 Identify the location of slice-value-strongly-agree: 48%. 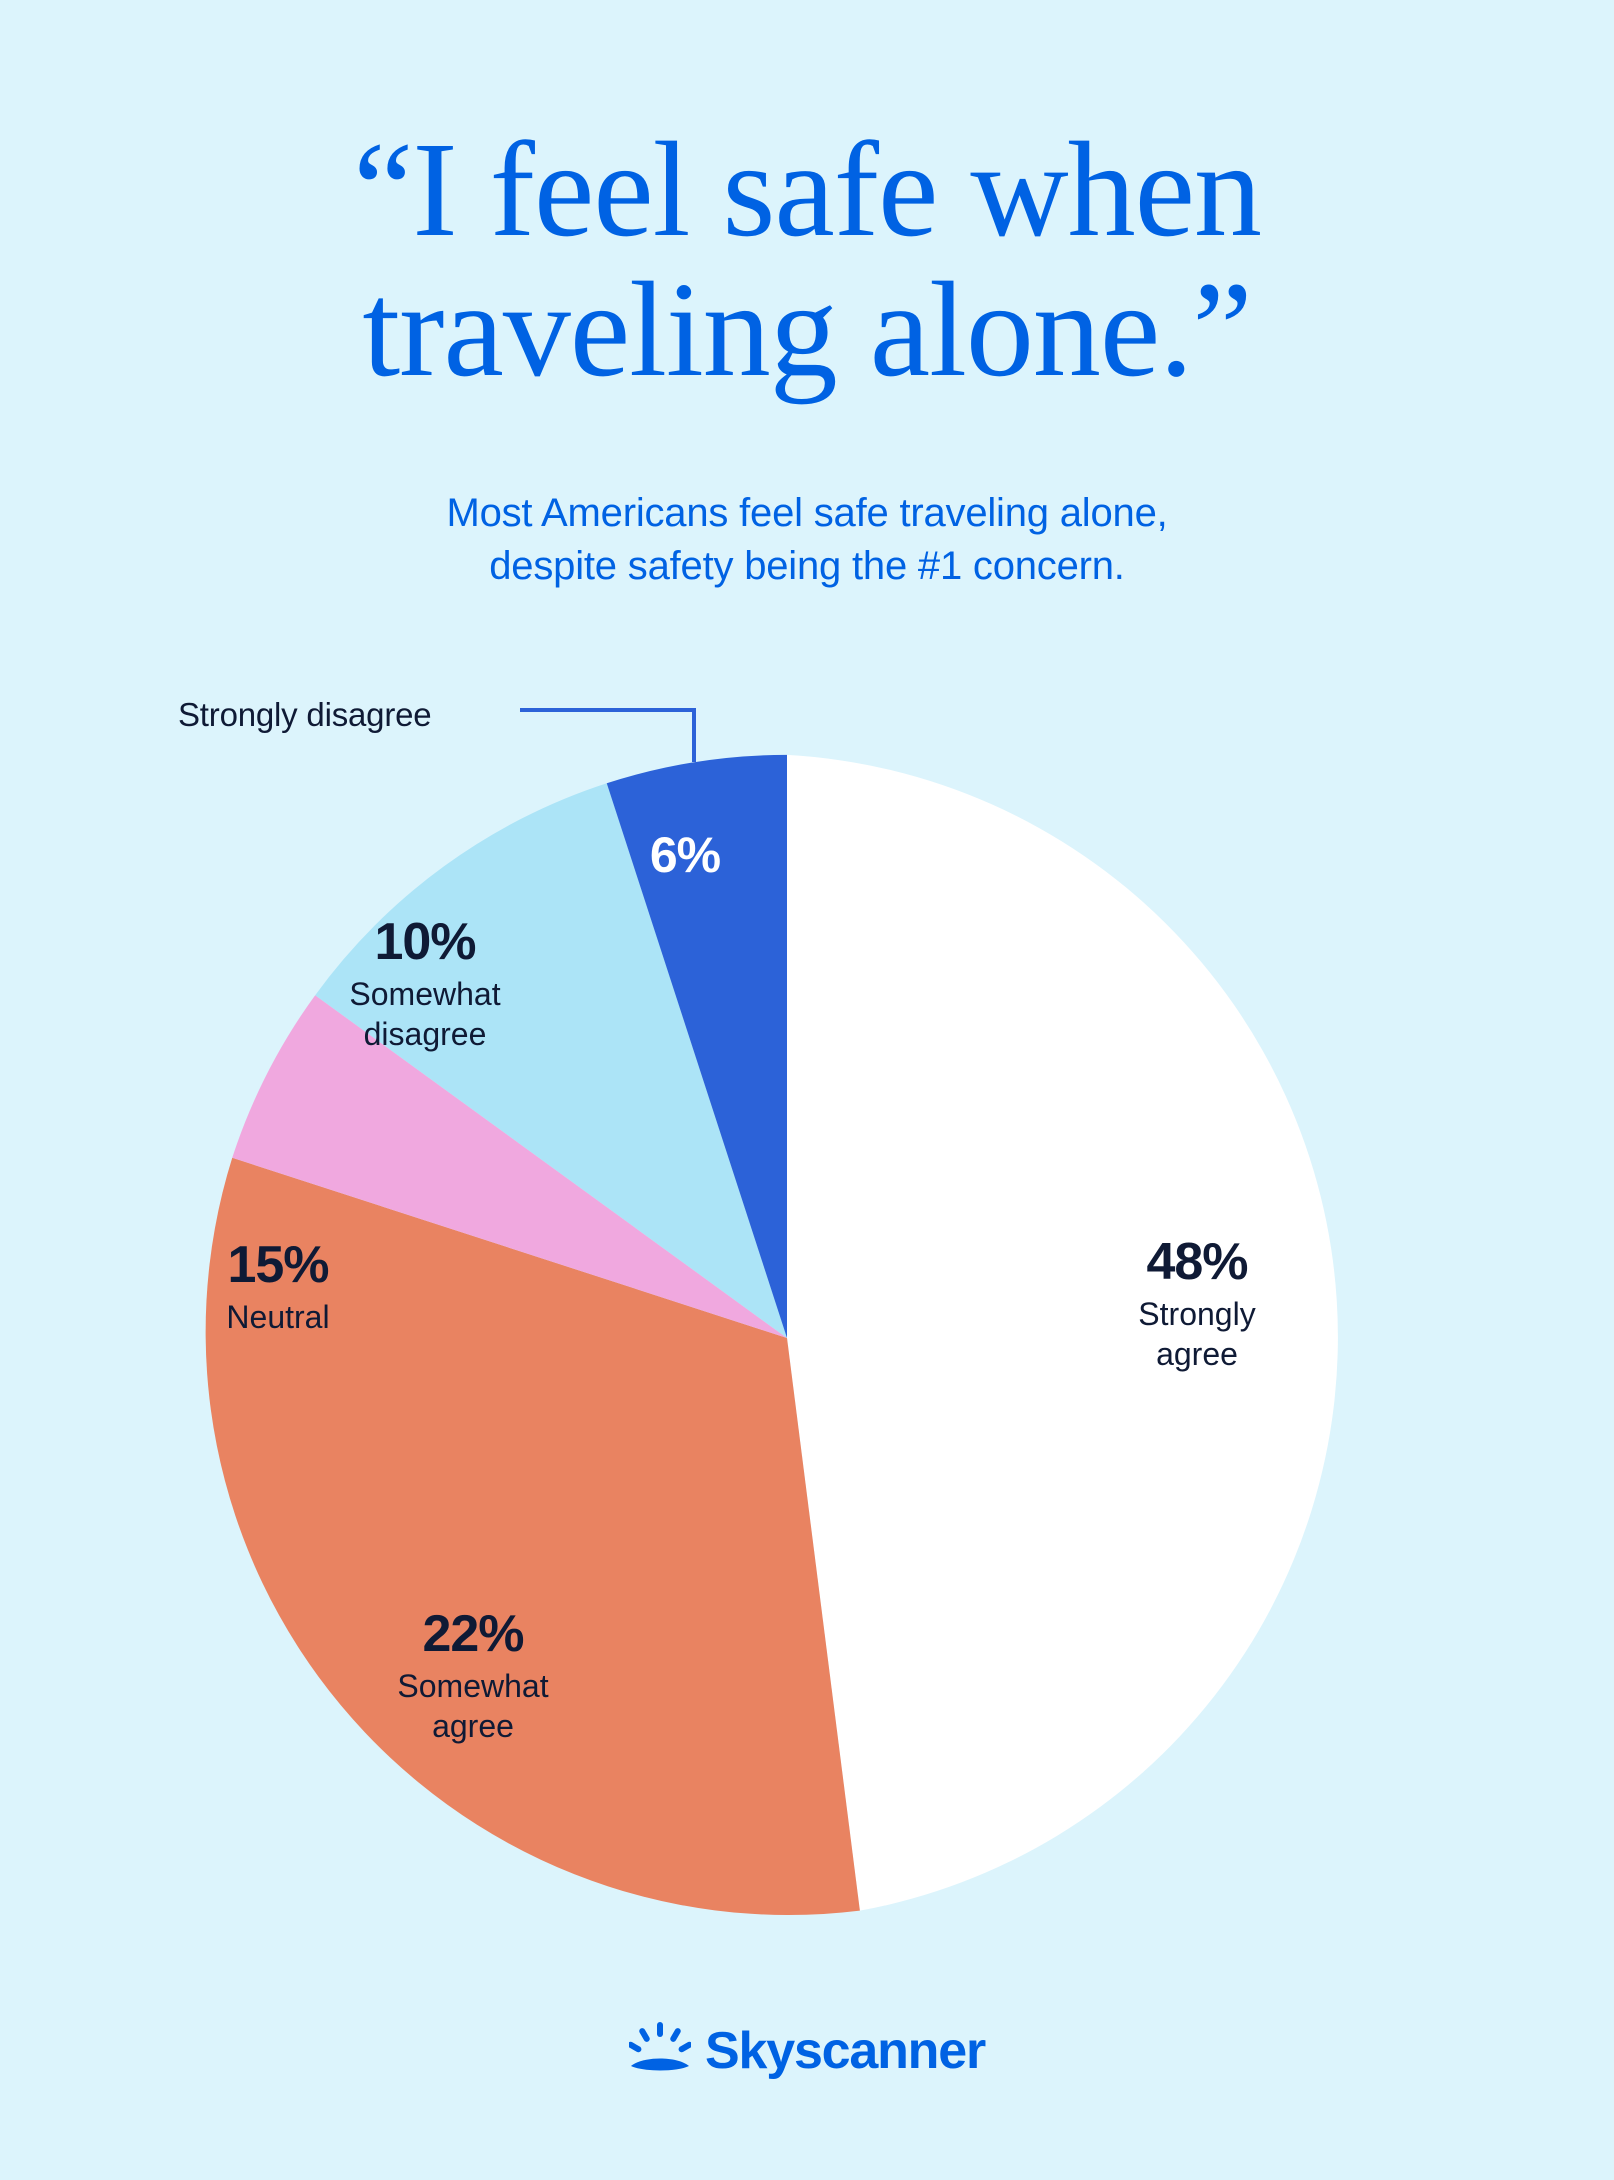
(1197, 1262).